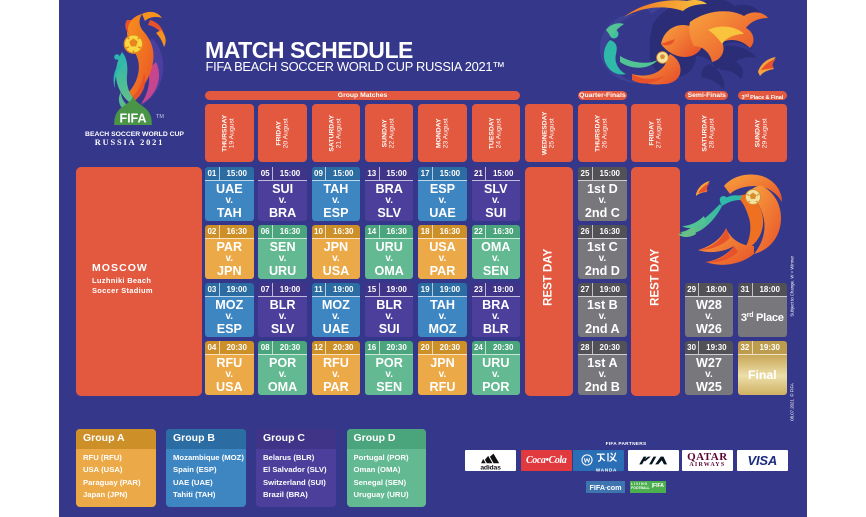 The width and height of the screenshot is (866, 517). What do you see at coordinates (132, 119) in the screenshot?
I see `svg-text: FIFA` at bounding box center [132, 119].